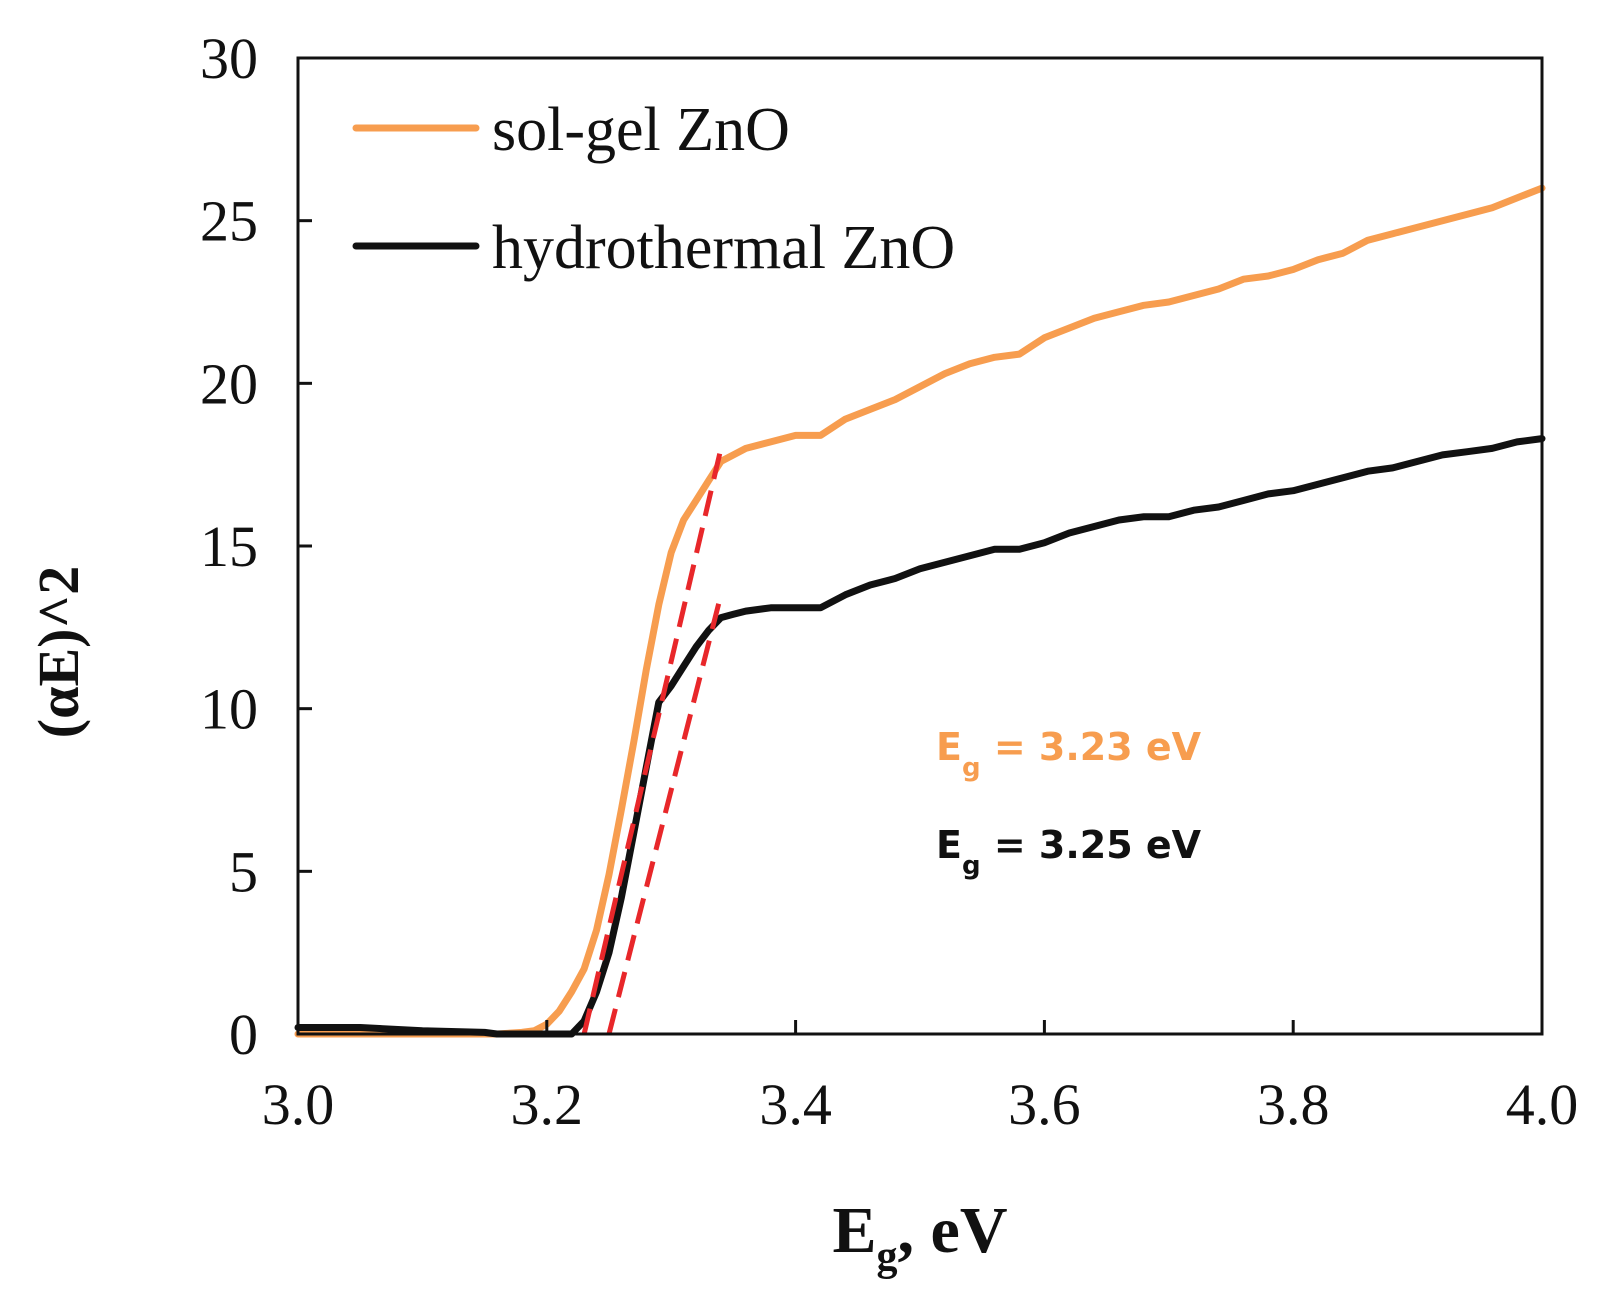 The image size is (1609, 1308). I want to click on x-tick-label: 3.0, so click(298, 1104).